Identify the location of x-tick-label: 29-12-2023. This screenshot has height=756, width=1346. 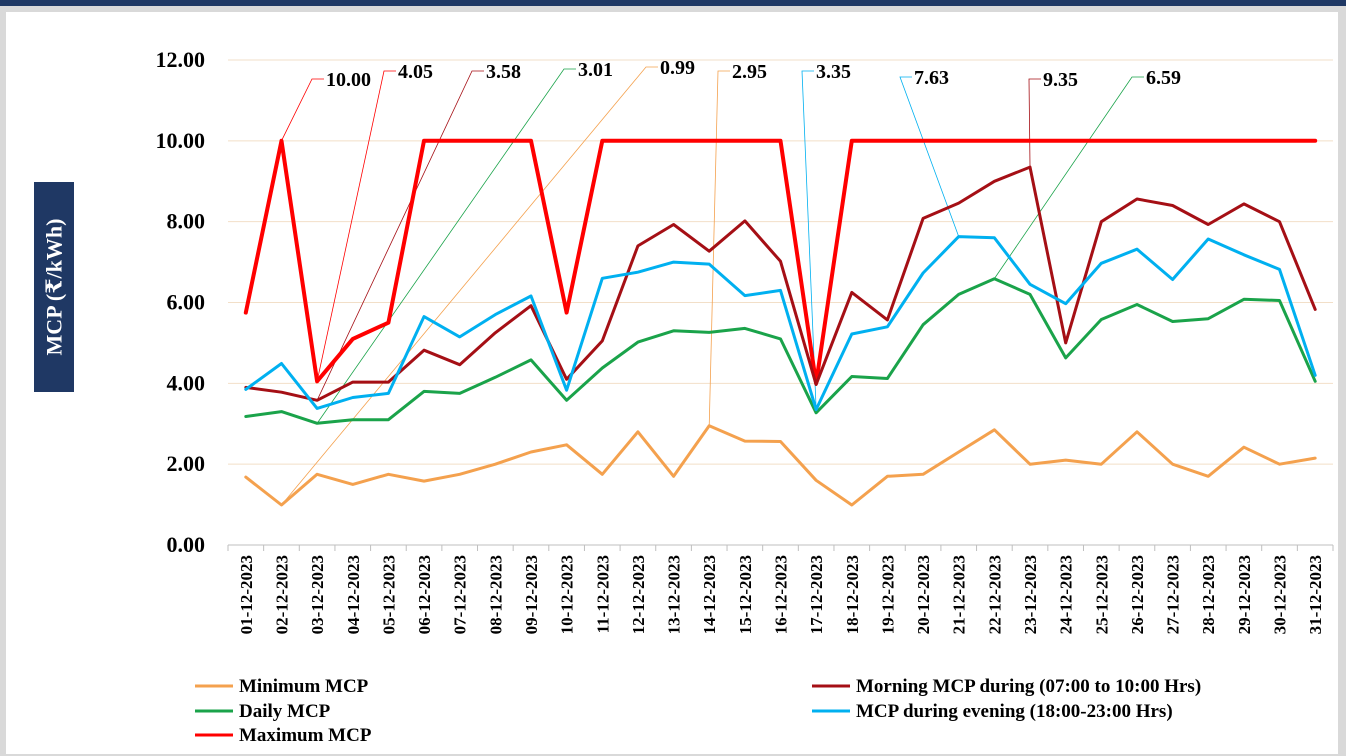
(1244, 594).